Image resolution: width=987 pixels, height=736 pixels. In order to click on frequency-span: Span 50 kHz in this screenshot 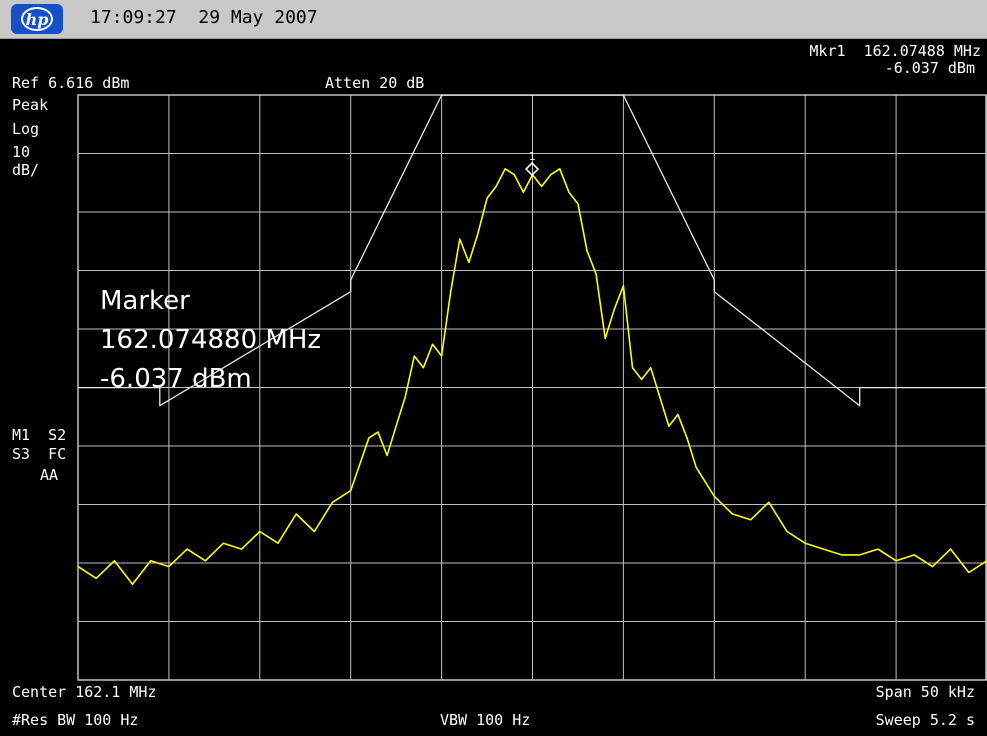, I will do `click(925, 692)`.